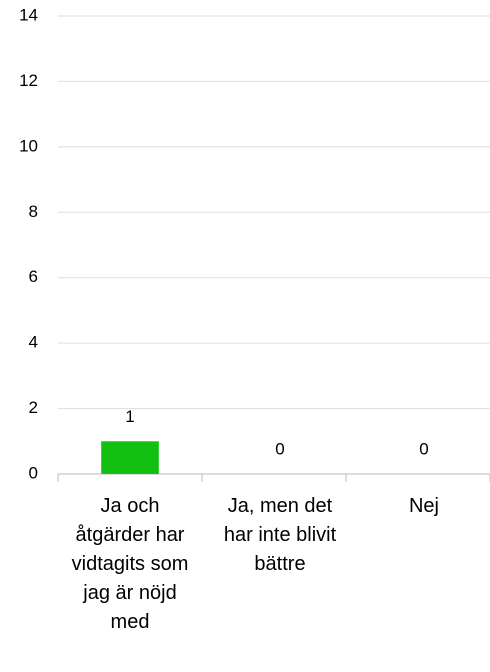 Image resolution: width=490 pixels, height=672 pixels. What do you see at coordinates (130, 457) in the screenshot?
I see `bar` at bounding box center [130, 457].